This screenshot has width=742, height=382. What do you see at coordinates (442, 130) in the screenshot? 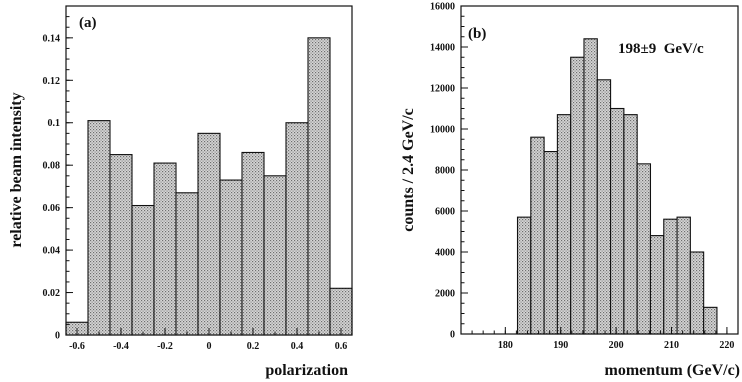
I see `y-tick-label-b: 10000` at bounding box center [442, 130].